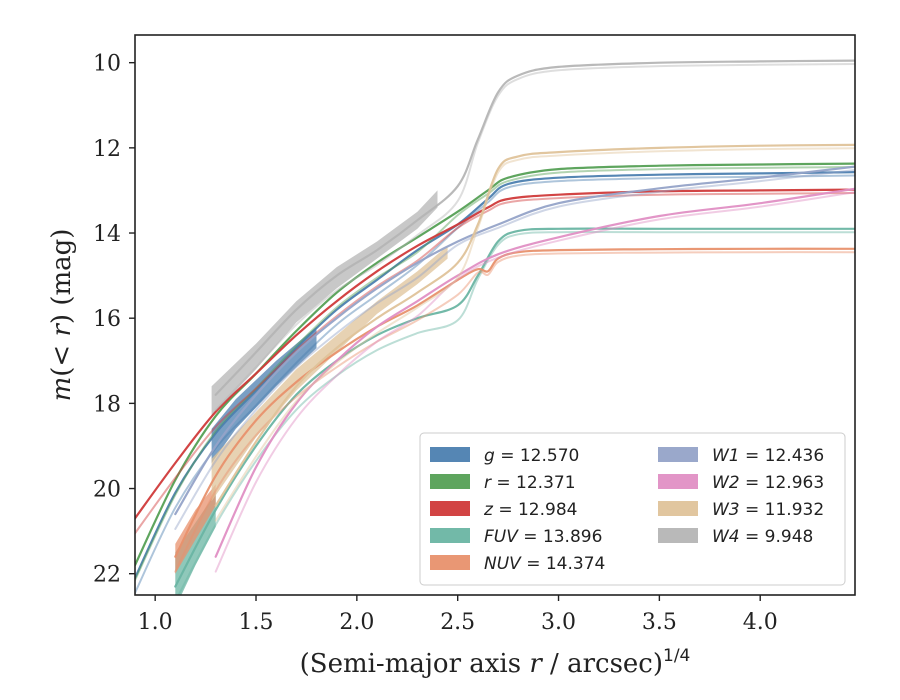  What do you see at coordinates (62, 315) in the screenshot?
I see `y-axis-label: m(< r) (mag)` at bounding box center [62, 315].